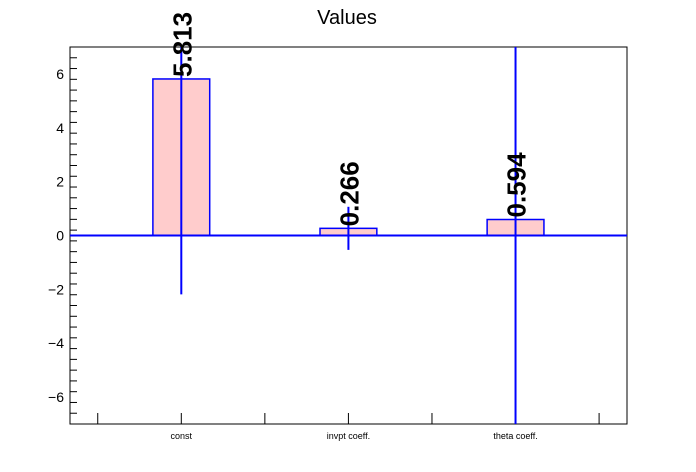 The height and width of the screenshot is (472, 696). I want to click on x-category-label: invpt coeff., so click(348, 436).